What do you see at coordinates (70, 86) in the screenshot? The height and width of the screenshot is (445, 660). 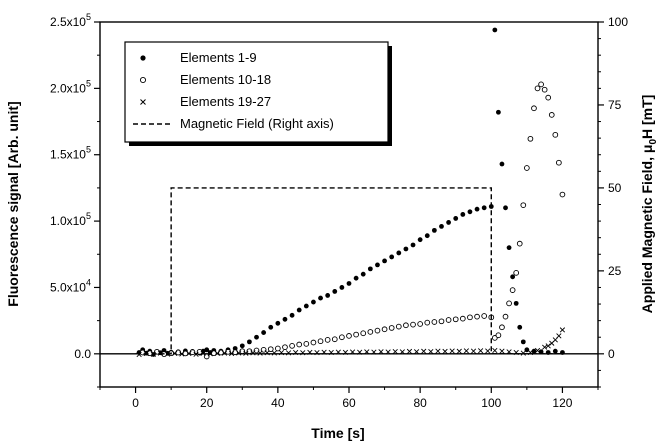 I see `y-left-tick-label: 2.0x10⁵` at bounding box center [70, 86].